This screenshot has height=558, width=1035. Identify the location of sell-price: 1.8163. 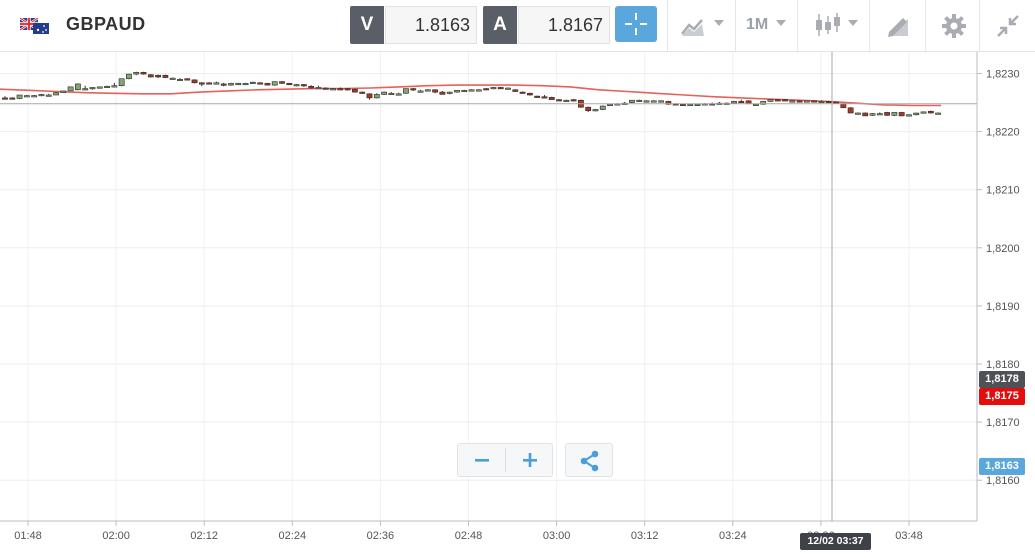
(431, 25).